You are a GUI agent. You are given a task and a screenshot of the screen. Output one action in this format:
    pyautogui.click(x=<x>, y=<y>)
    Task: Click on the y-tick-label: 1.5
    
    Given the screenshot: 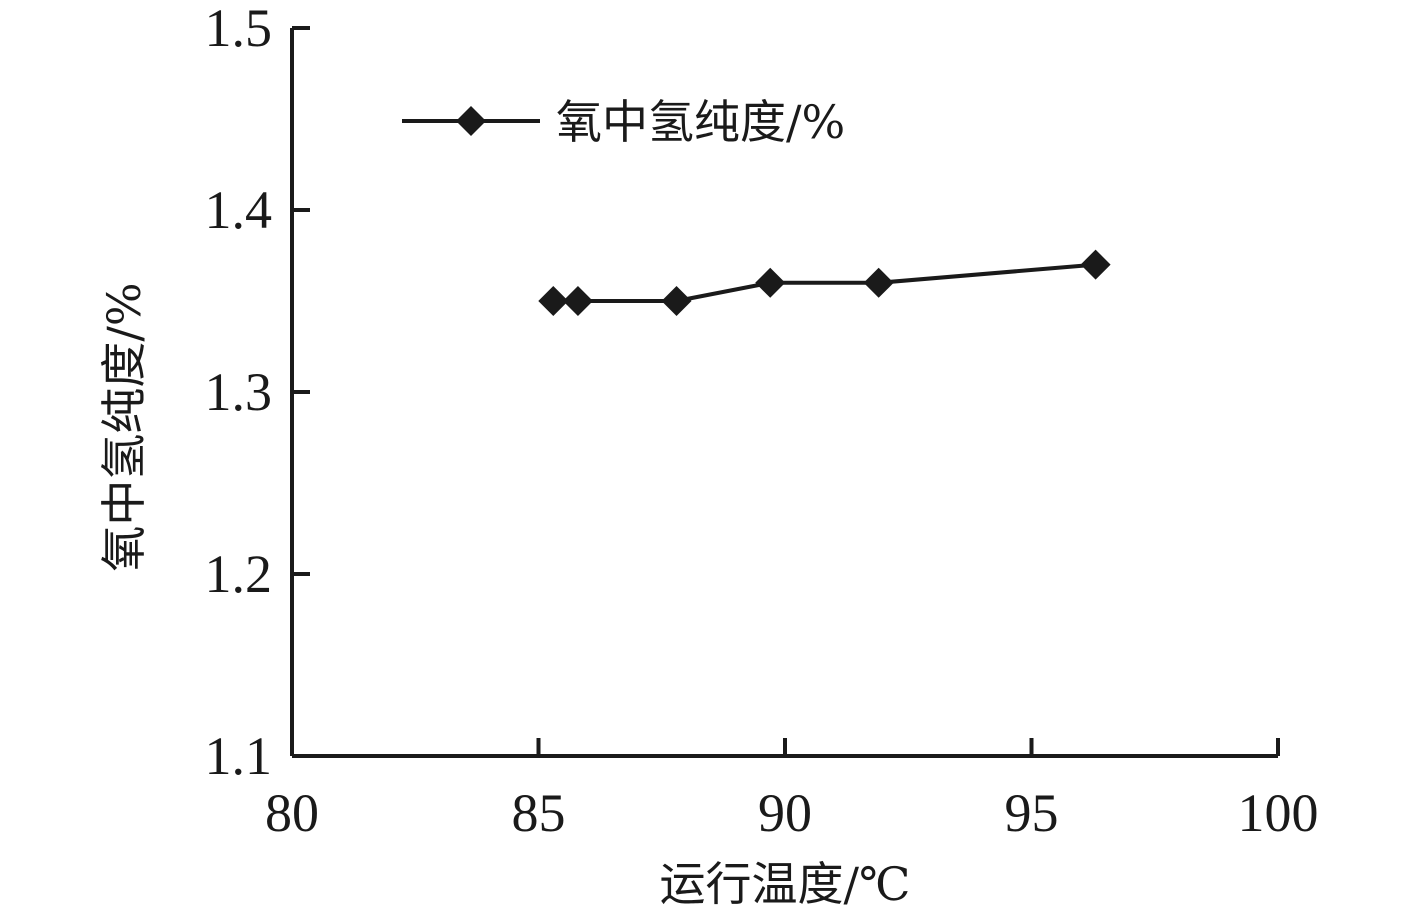 What is the action you would take?
    pyautogui.click(x=239, y=29)
    